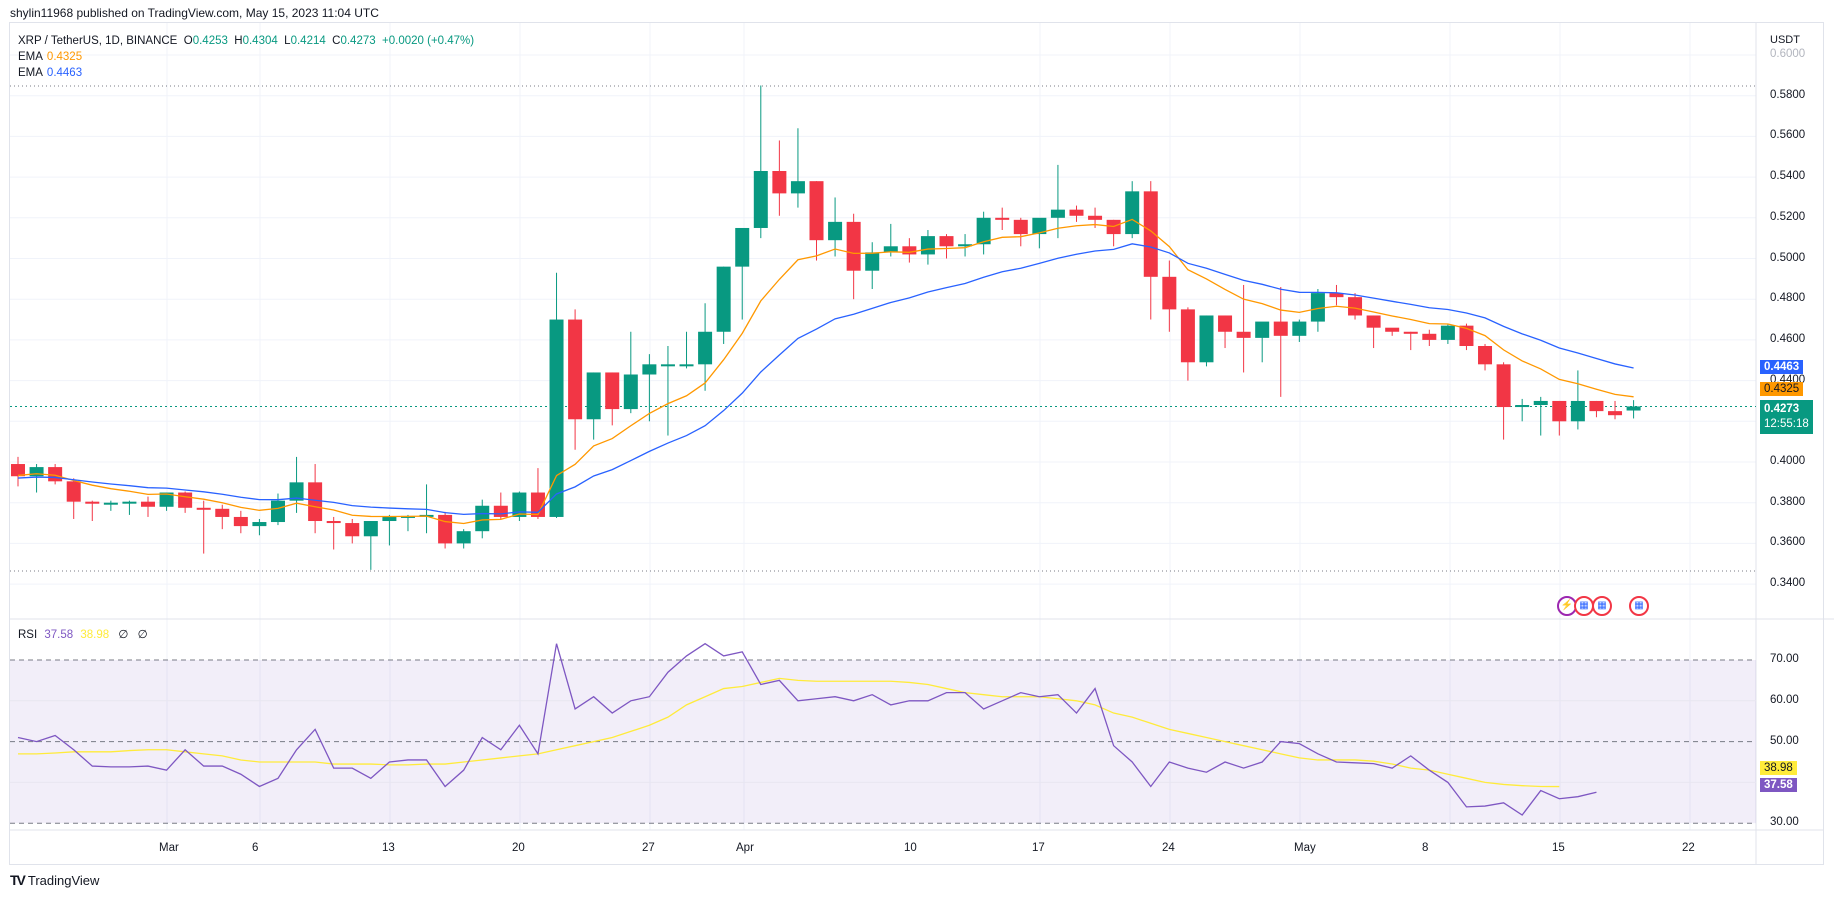 This screenshot has height=899, width=1834. Describe the element at coordinates (255, 848) in the screenshot. I see `time-tick: 6` at that location.